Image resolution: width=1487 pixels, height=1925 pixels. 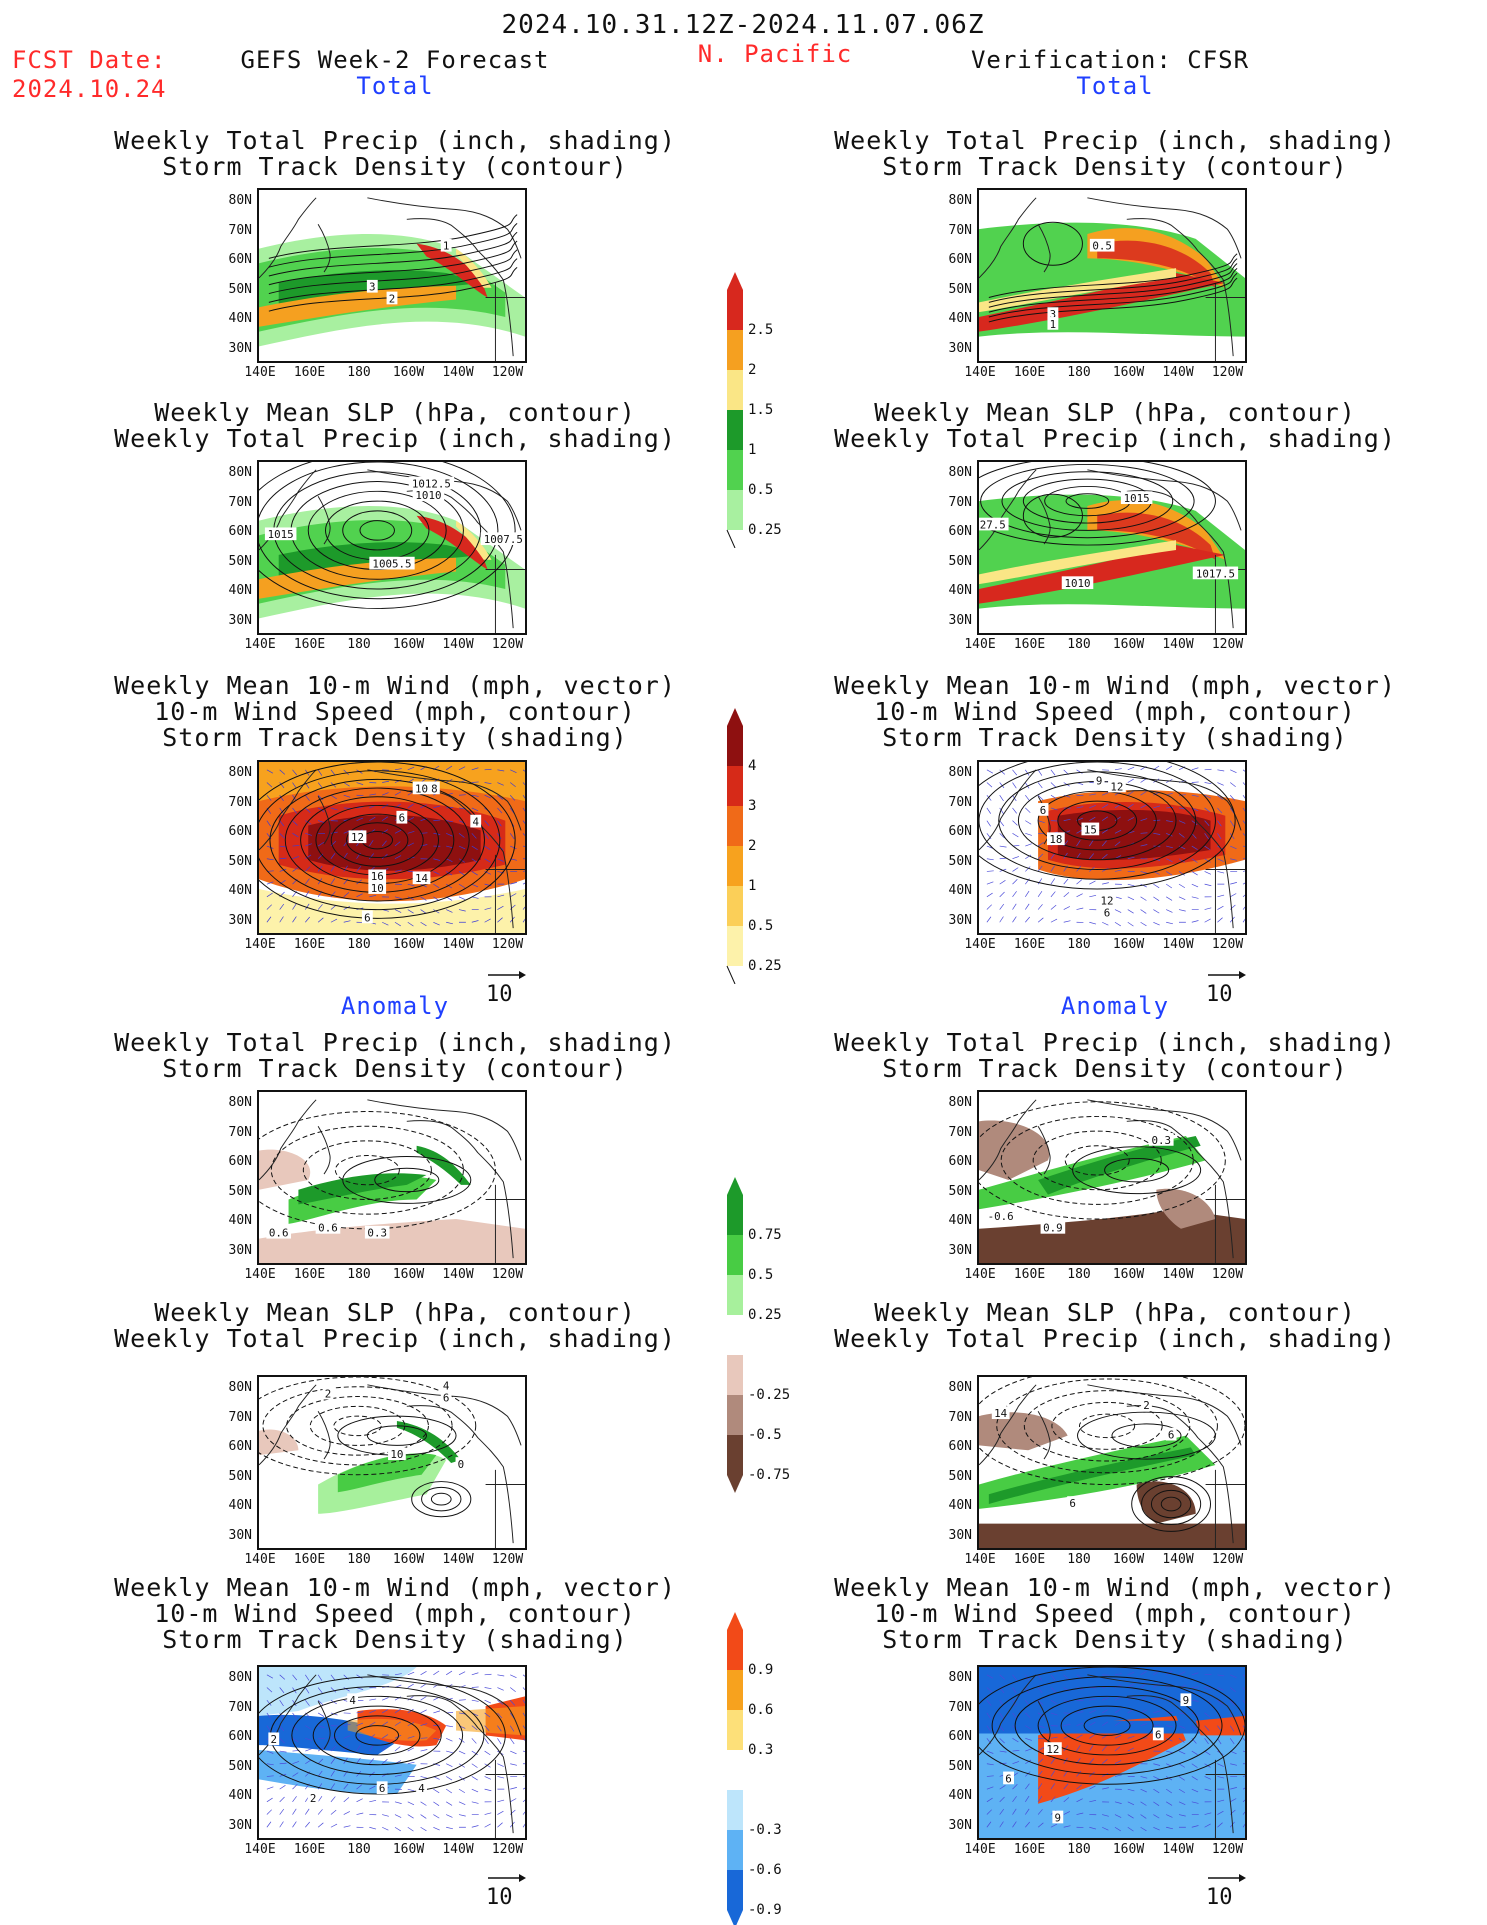 I want to click on colorbar-label: 0.3, so click(x=761, y=1750).